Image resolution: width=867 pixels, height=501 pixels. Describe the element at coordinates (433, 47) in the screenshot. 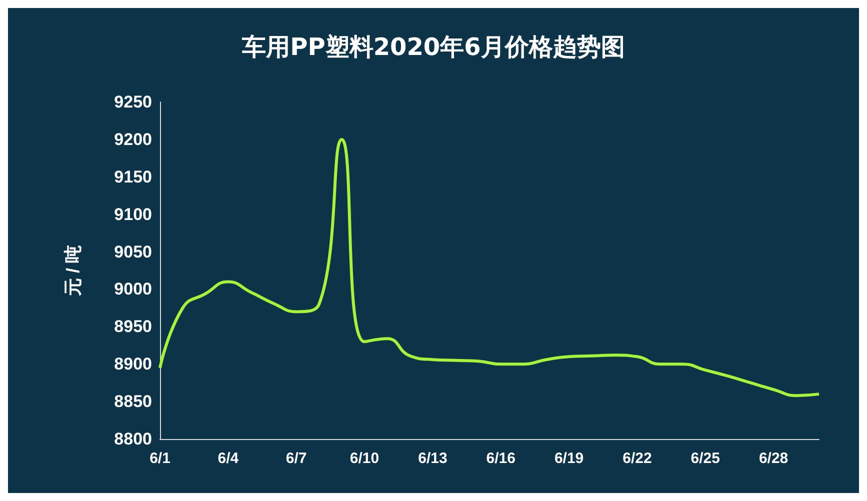

I see `chart-title: 车用PP塑料2020年6月价格趋势图` at that location.